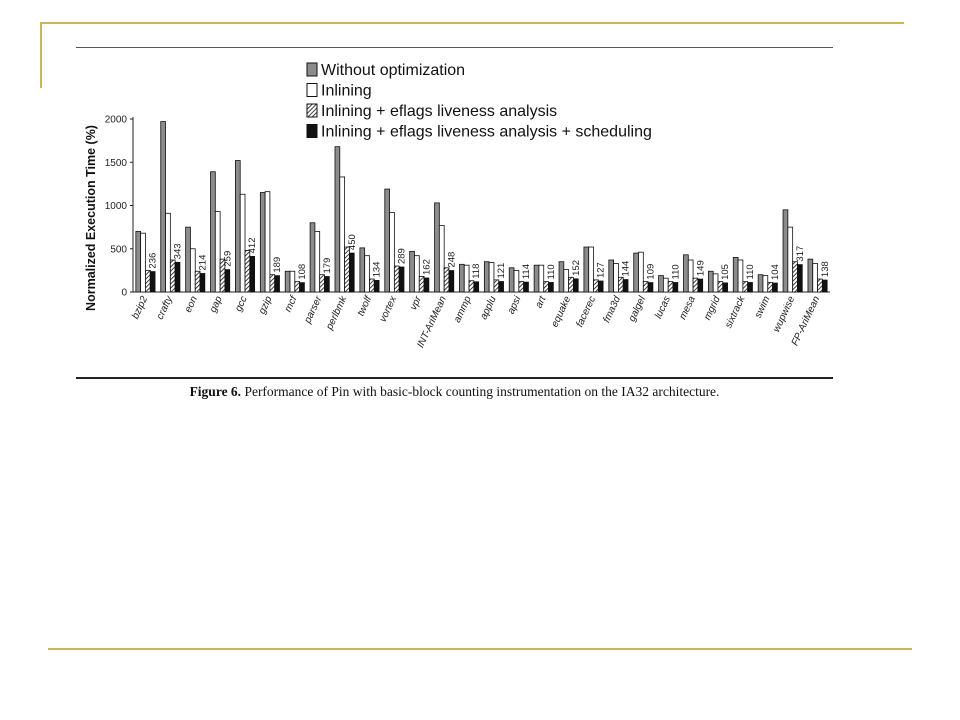  Describe the element at coordinates (302, 272) in the screenshot. I see `data-label: 108` at that location.